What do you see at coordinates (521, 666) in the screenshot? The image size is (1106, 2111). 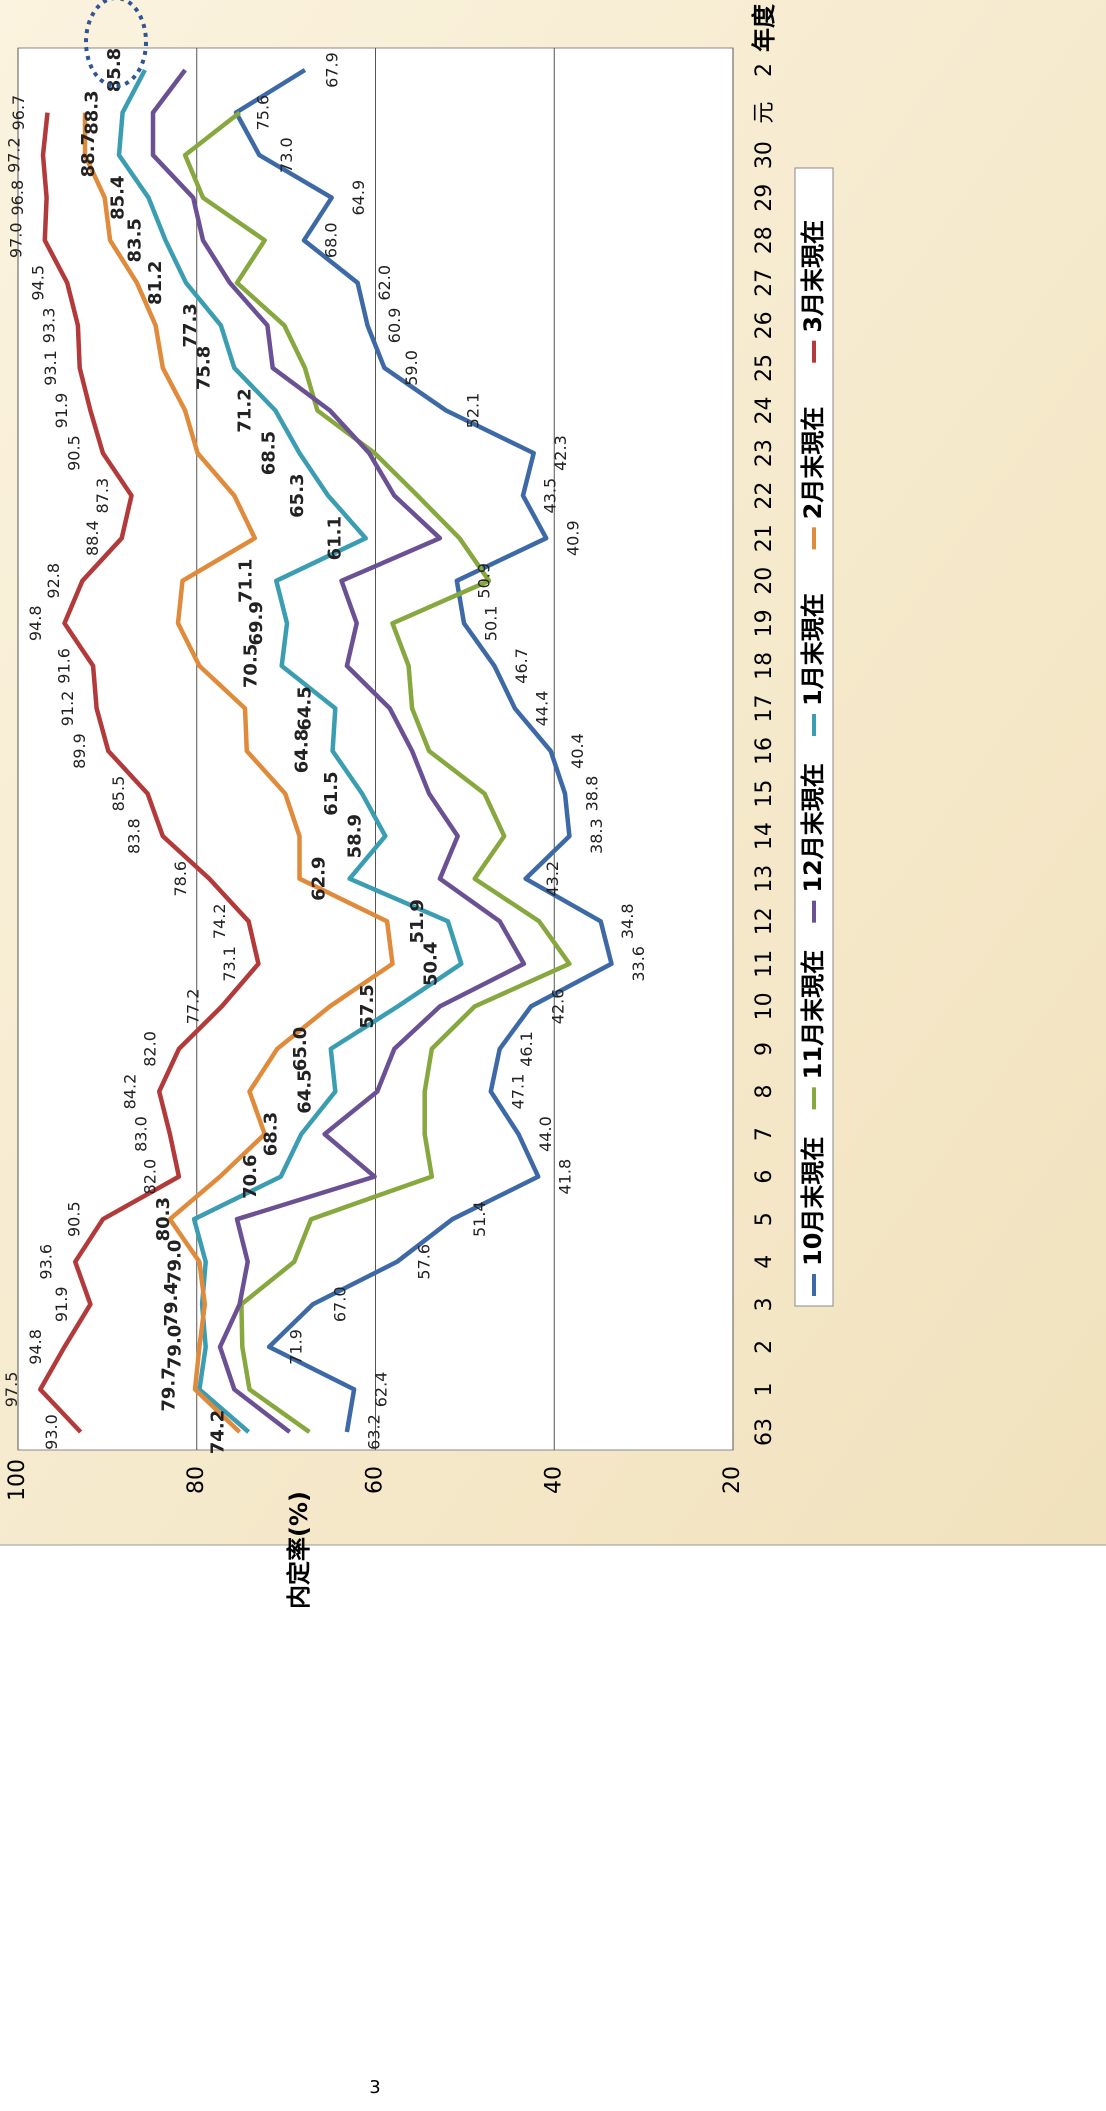 I see `data-label: 46.7` at bounding box center [521, 666].